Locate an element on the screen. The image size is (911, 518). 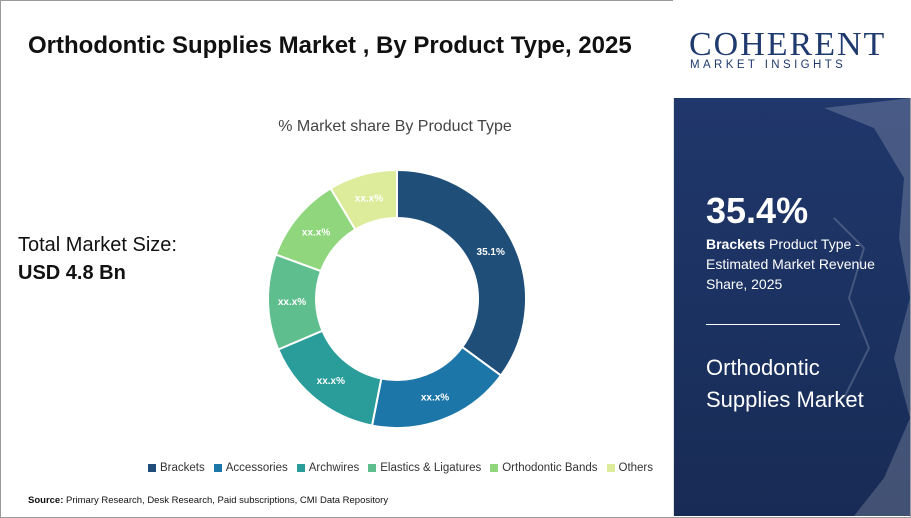
legend-item-brackets: Brackets is located at coordinates (176, 468).